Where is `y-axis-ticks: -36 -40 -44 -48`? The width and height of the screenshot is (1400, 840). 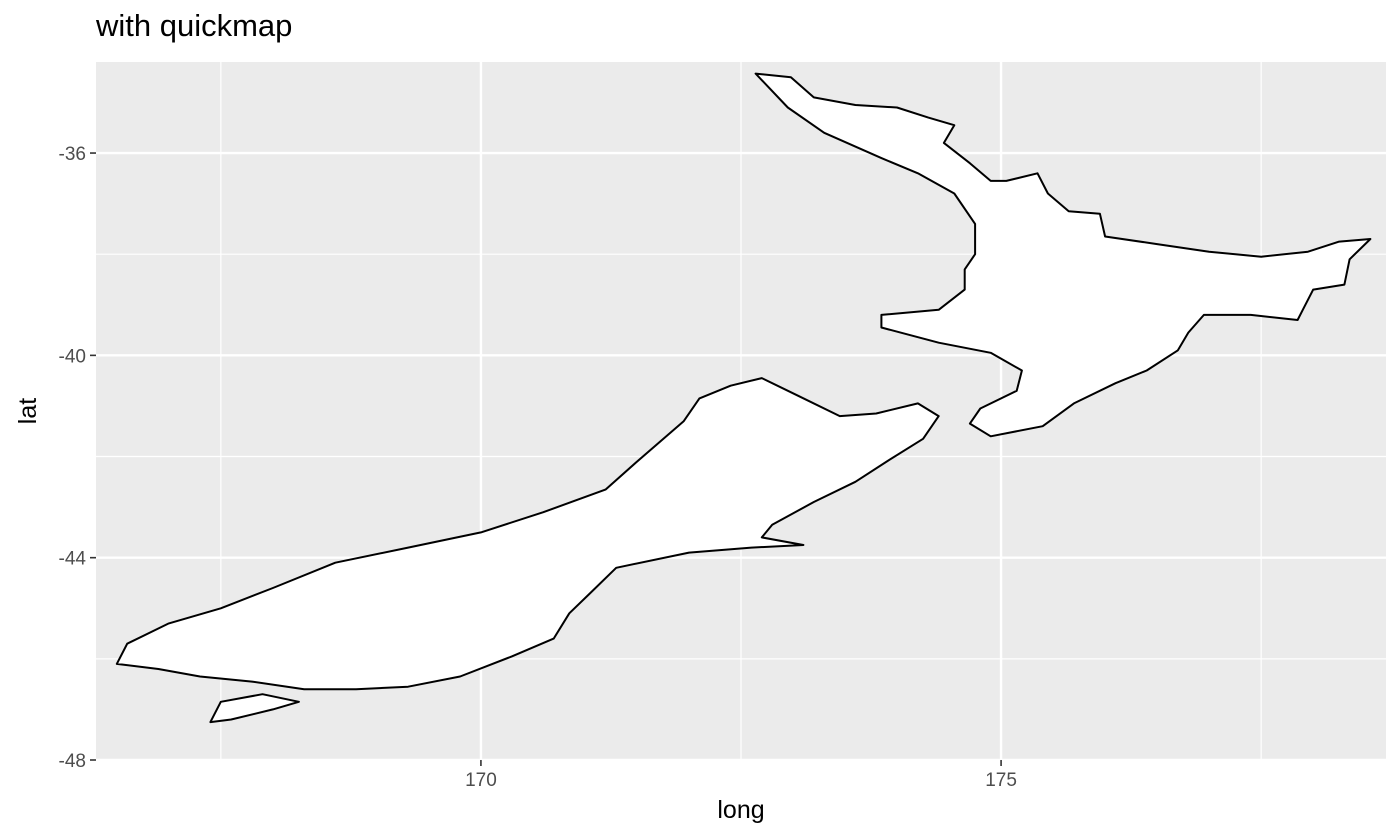
y-axis-ticks: -36 -40 -44 -48 is located at coordinates (77, 458).